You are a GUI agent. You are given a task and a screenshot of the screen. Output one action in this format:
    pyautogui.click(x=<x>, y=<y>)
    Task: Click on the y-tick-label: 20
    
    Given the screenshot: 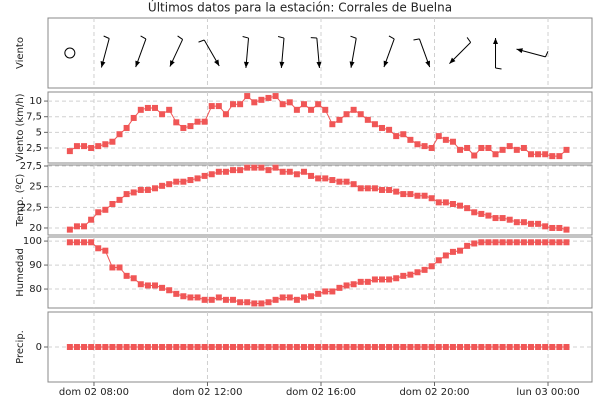 What is the action you would take?
    pyautogui.click(x=35, y=228)
    